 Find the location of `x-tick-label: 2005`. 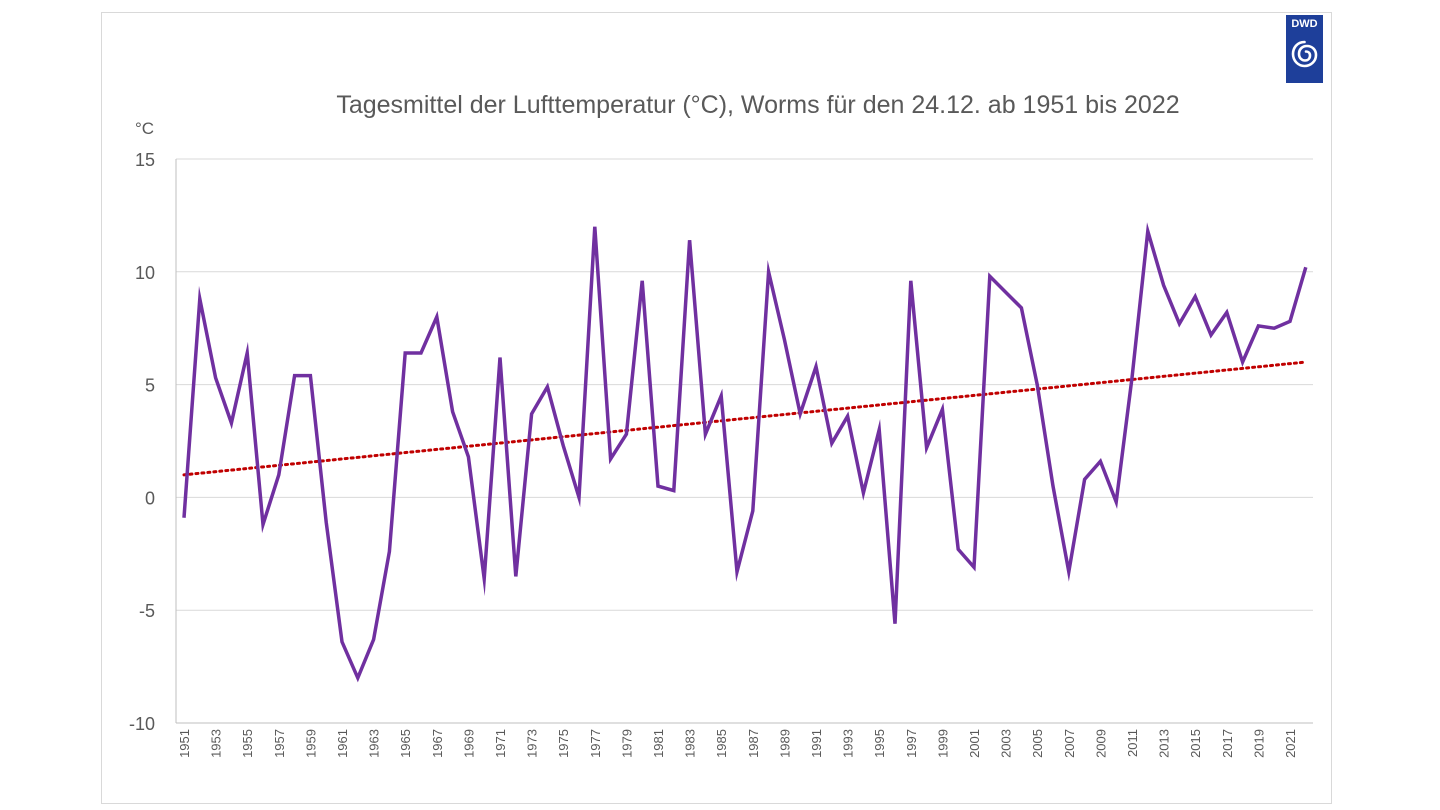

x-tick-label: 2005 is located at coordinates (1037, 743).